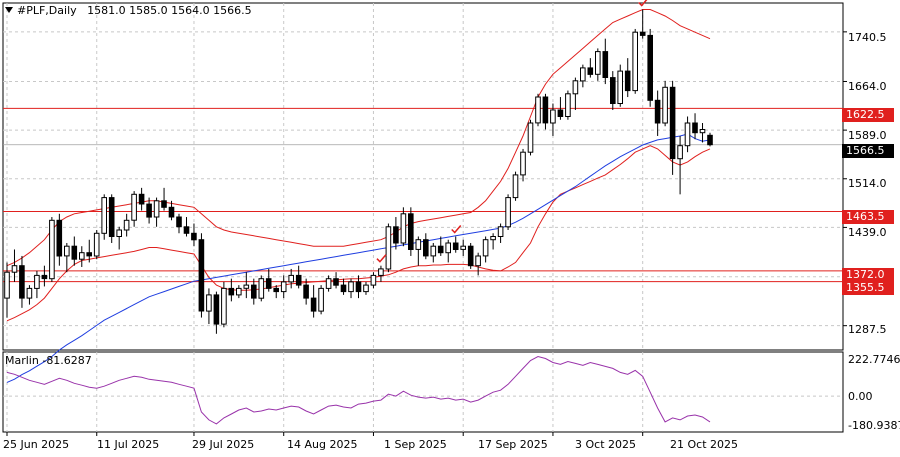 Image resolution: width=900 pixels, height=457 pixels. I want to click on indicator-name: Marlin, so click(22, 360).